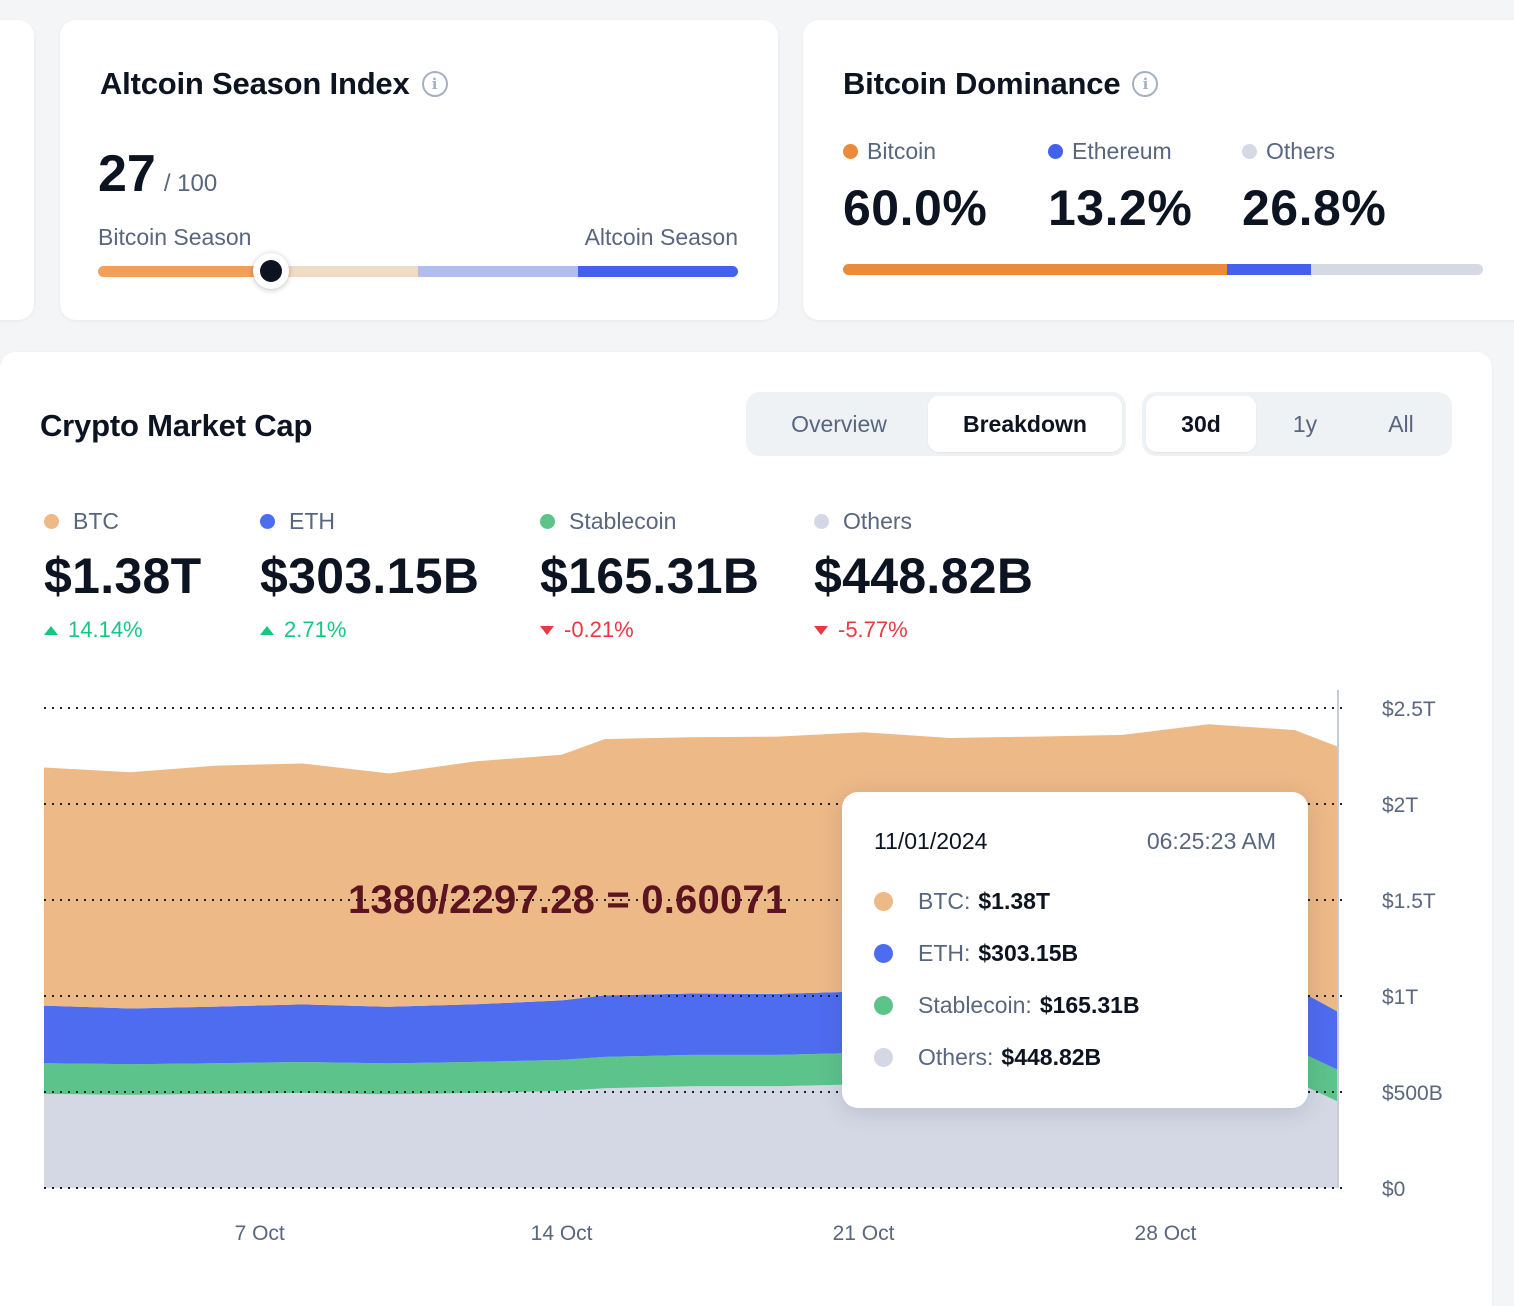 The height and width of the screenshot is (1306, 1514). Describe the element at coordinates (176, 425) in the screenshot. I see `market-cap-title: Crypto Market Cap` at that location.